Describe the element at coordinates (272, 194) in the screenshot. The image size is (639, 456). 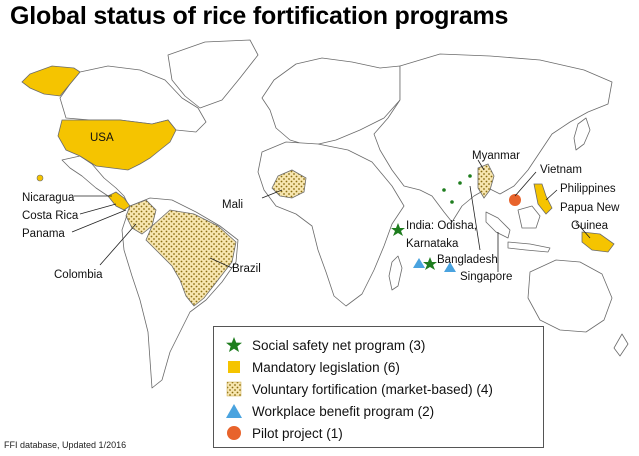
I see `mali-leader-line` at that location.